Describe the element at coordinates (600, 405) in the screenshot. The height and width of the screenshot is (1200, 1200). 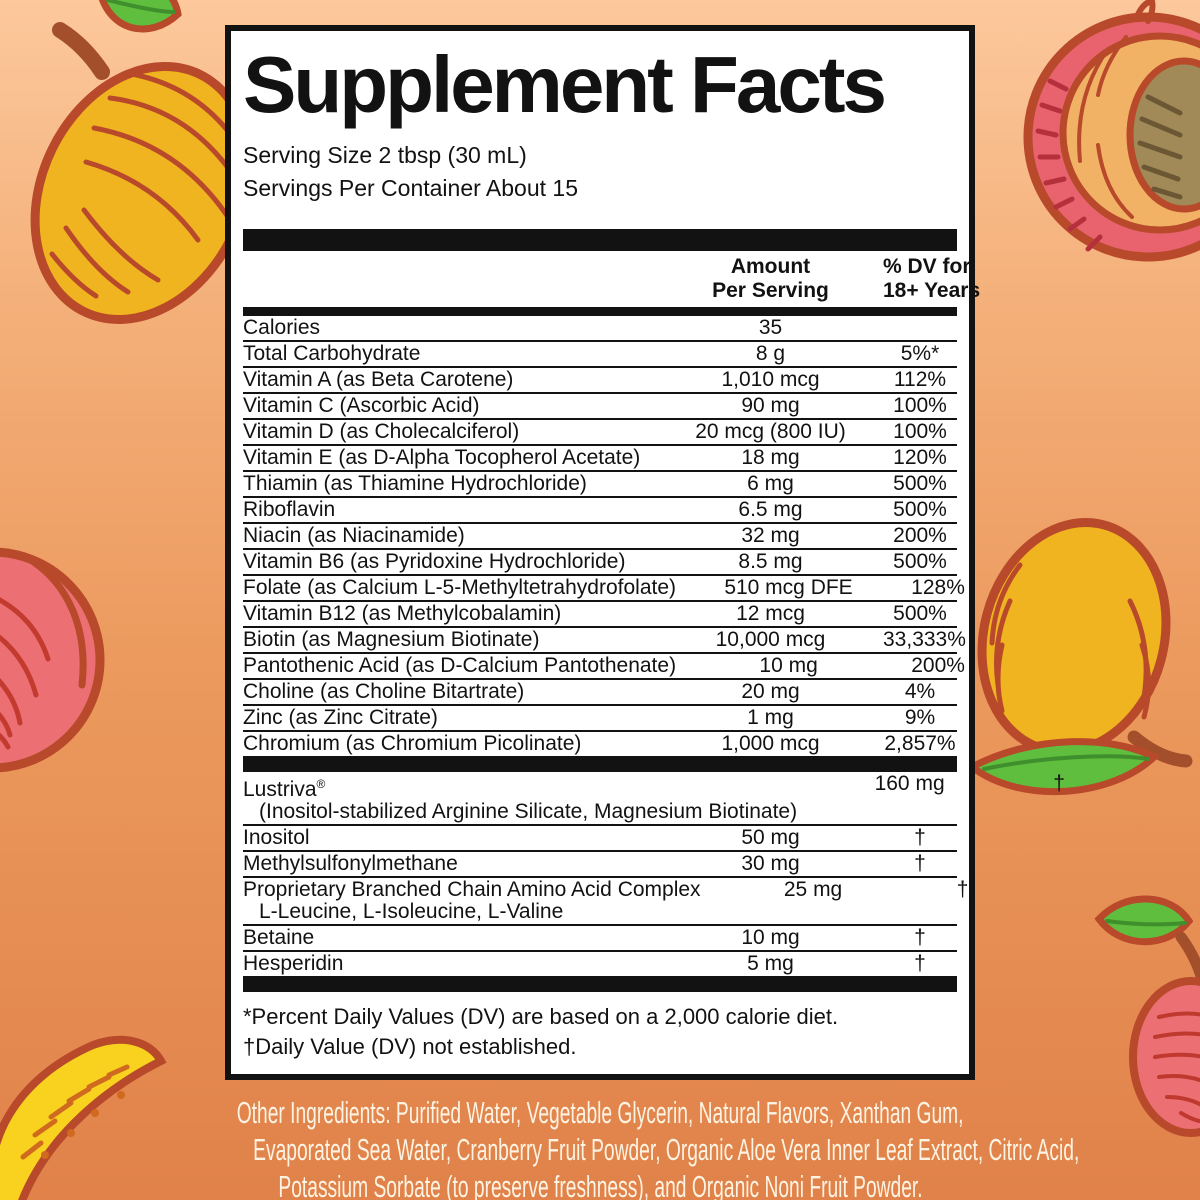
I see `table-row: Vitamin C (Ascorbic Acid) 90 mg 100%` at that location.